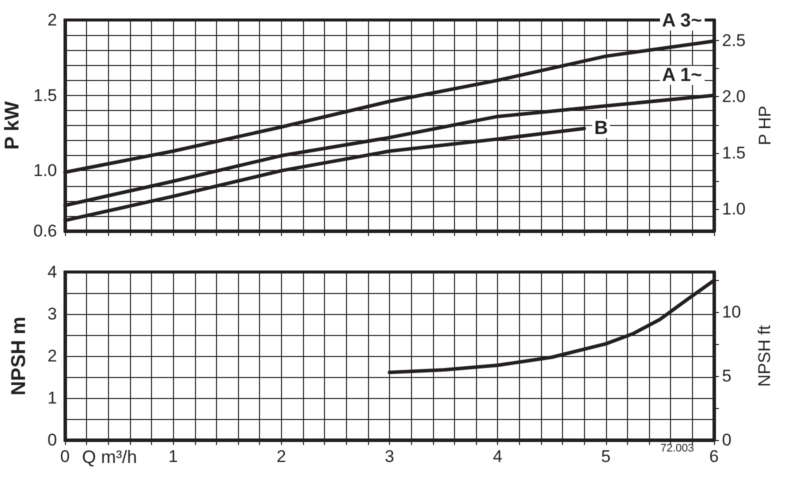 Image resolution: width=787 pixels, height=477 pixels. I want to click on series-label: B, so click(601, 129).